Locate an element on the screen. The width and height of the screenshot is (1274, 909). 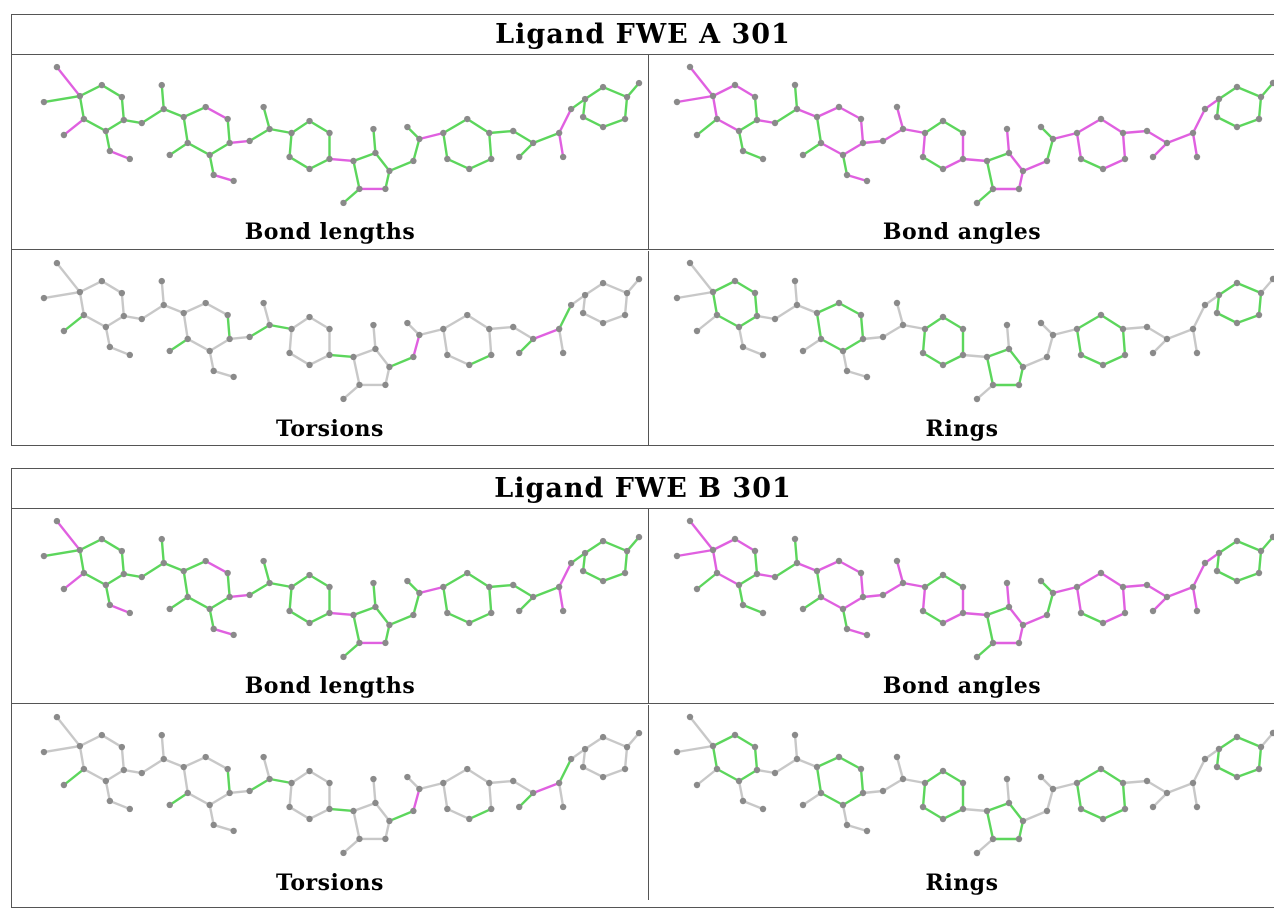
molecule-diagram is located at coordinates (973, 785).